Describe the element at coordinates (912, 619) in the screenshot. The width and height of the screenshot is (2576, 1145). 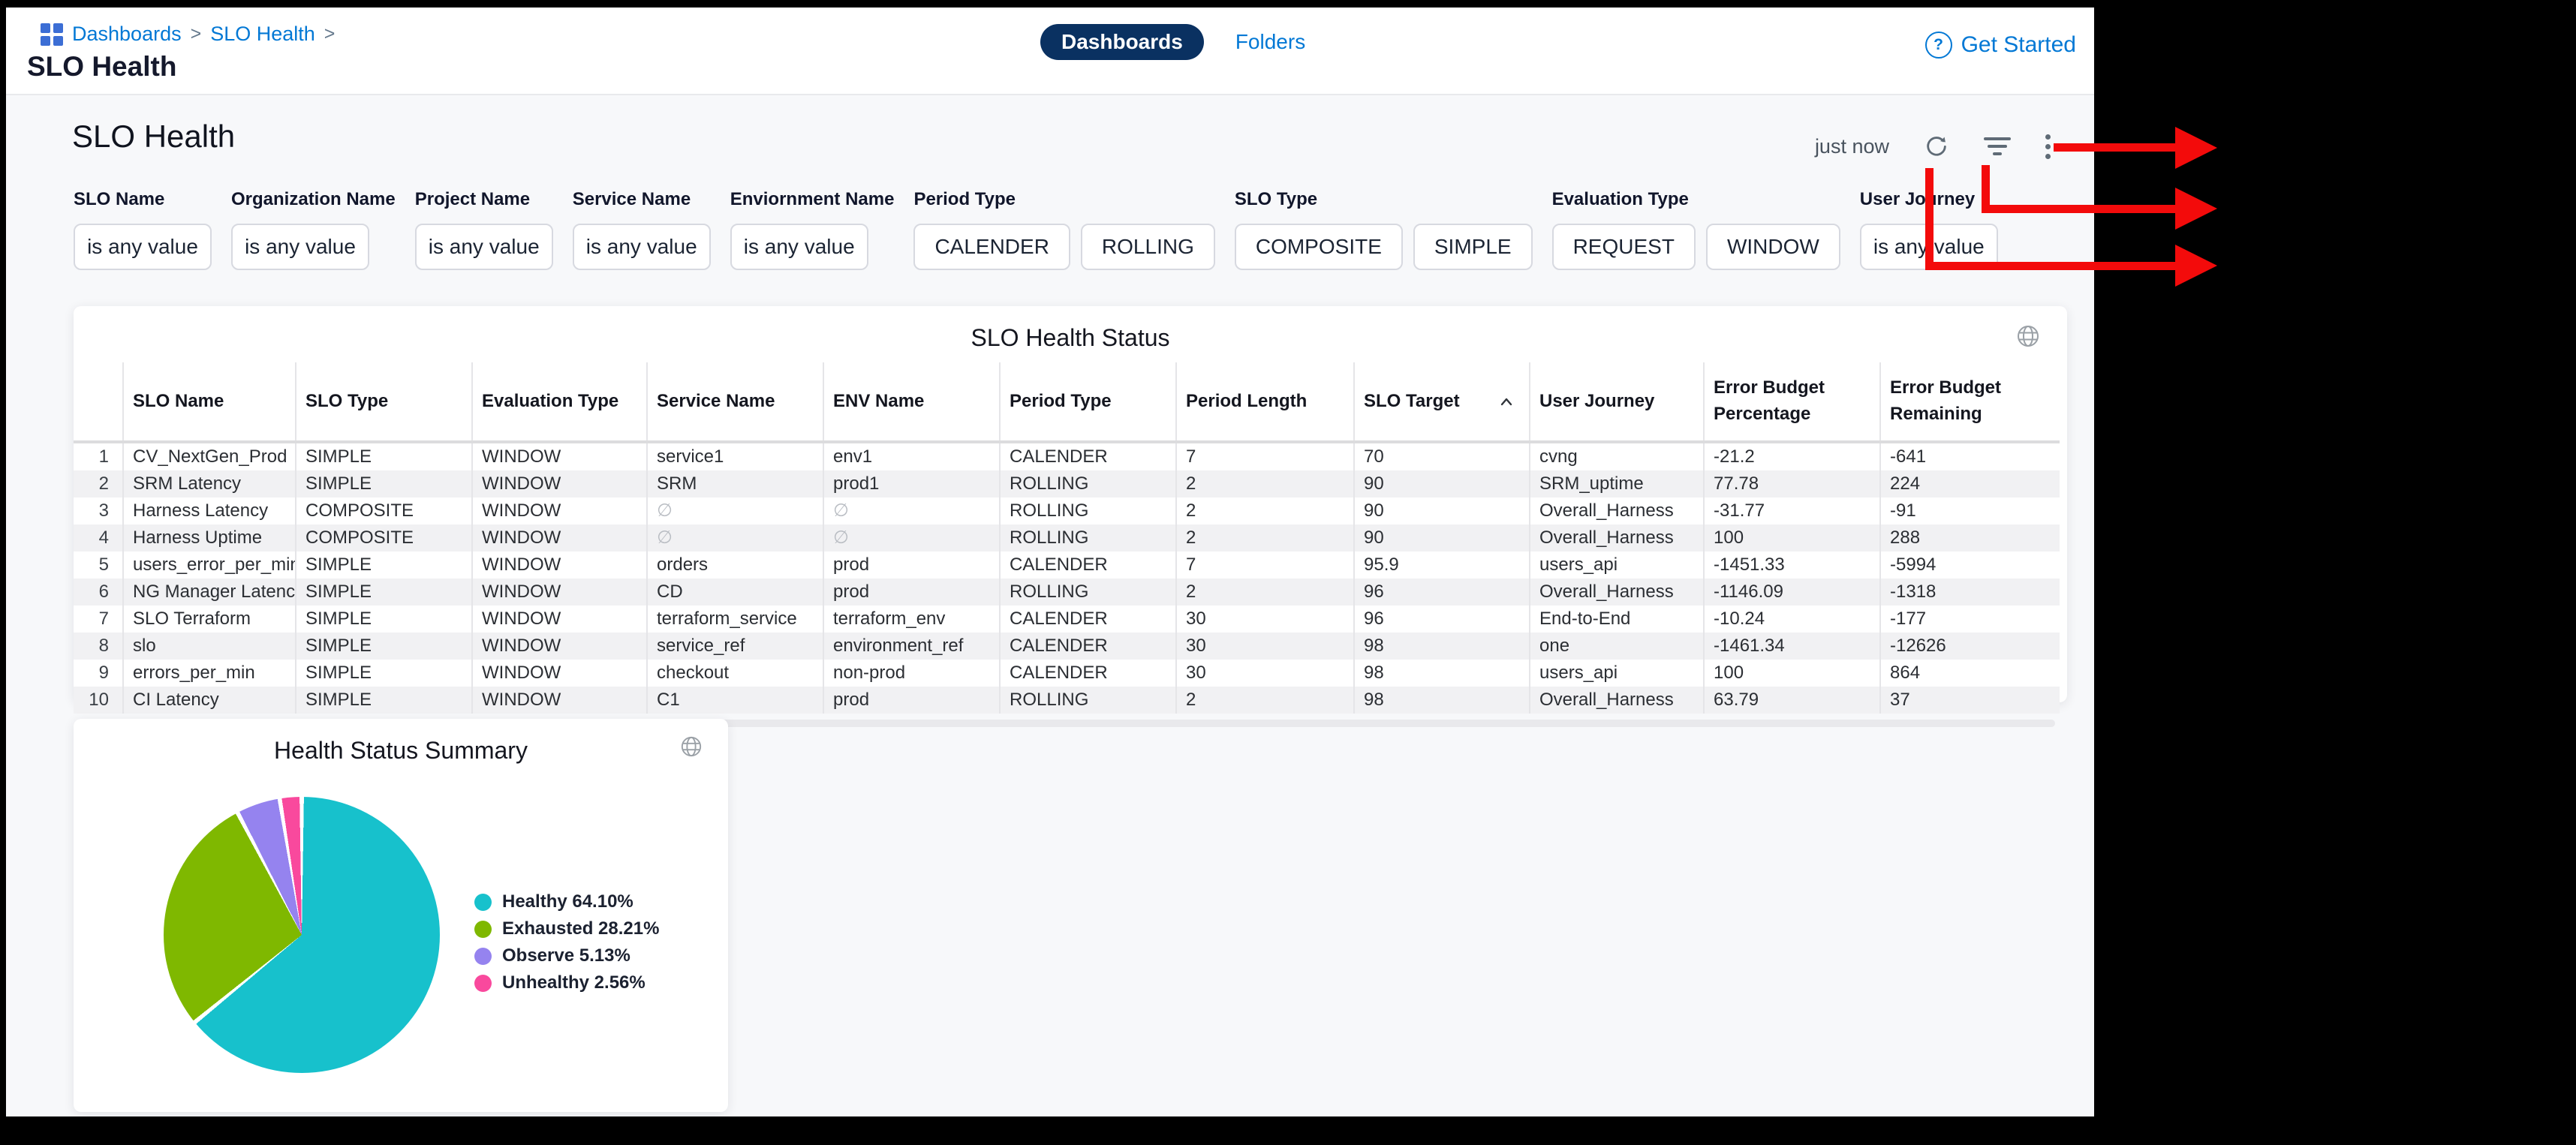
I see `cell: terraform_env` at that location.